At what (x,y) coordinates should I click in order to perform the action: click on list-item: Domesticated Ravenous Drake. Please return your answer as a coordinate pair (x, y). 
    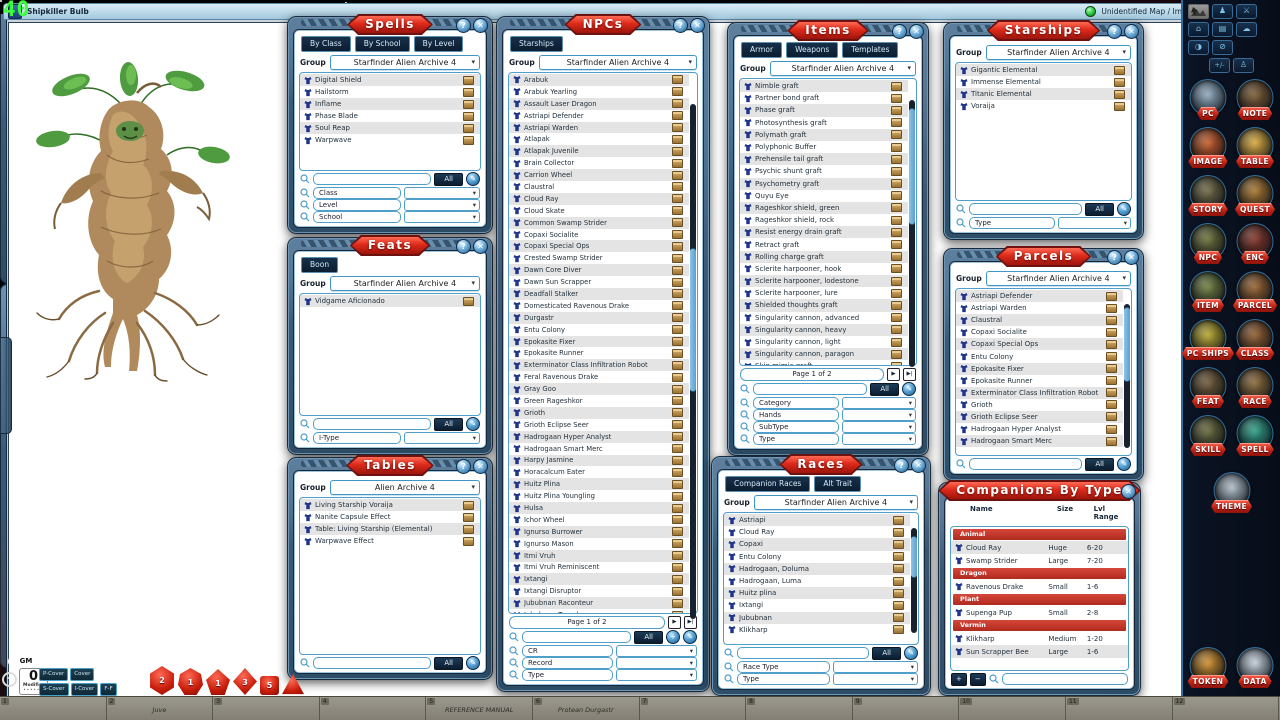
    Looking at the image, I should click on (599, 306).